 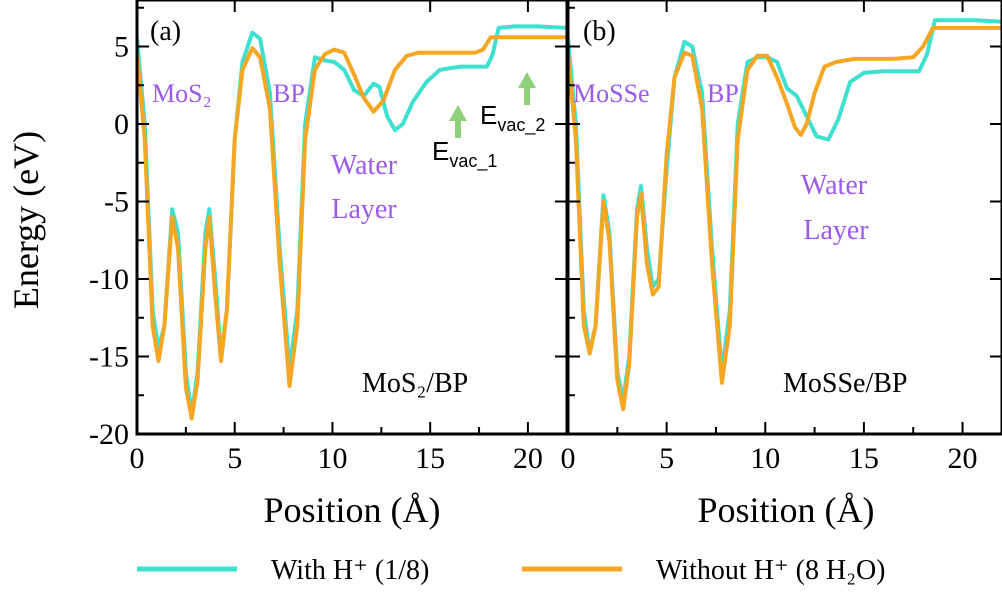 What do you see at coordinates (109, 279) in the screenshot?
I see `y-tick-label: -10` at bounding box center [109, 279].